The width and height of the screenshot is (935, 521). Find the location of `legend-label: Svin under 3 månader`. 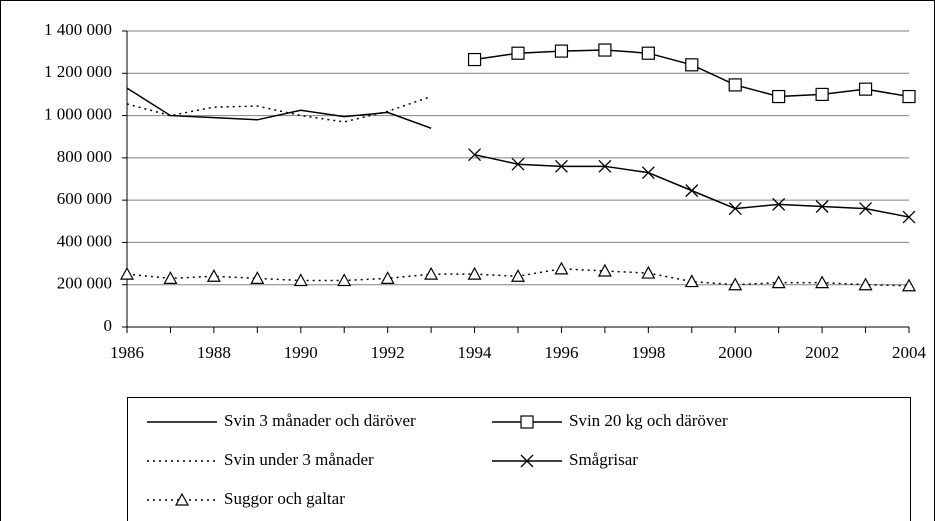

legend-label: Svin under 3 månader is located at coordinates (299, 459).